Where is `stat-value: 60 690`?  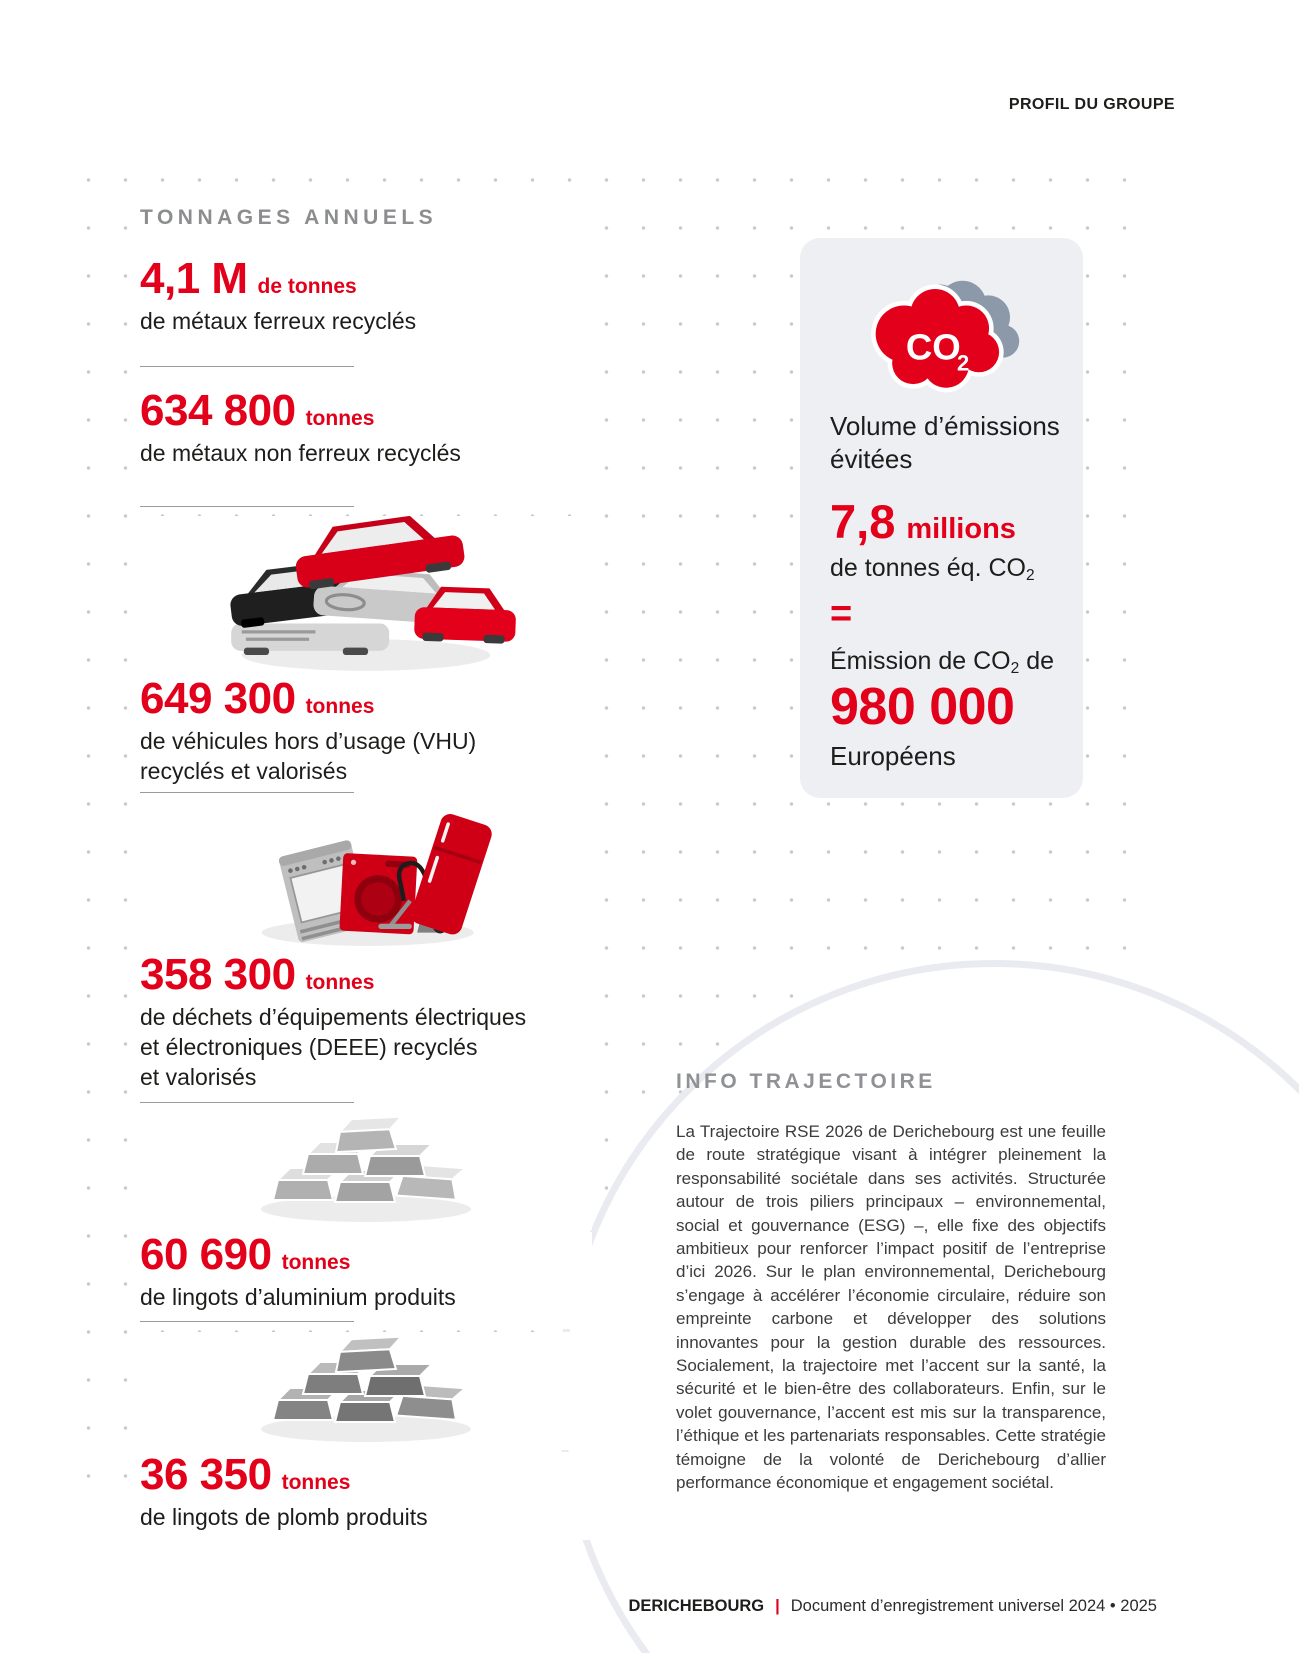 stat-value: 60 690 is located at coordinates (206, 1254).